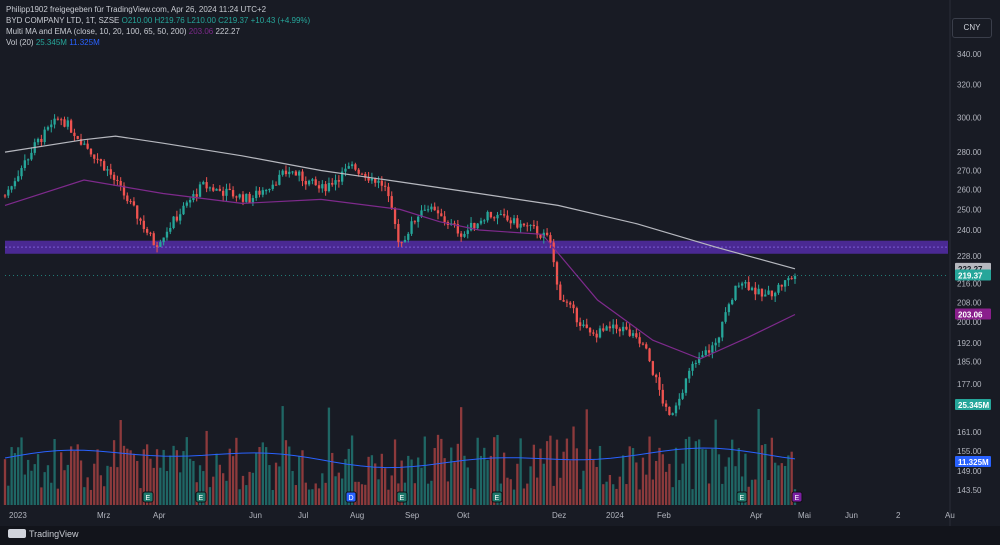 The width and height of the screenshot is (1000, 545). Describe the element at coordinates (500, 535) in the screenshot. I see `footer-bar: TradingView` at that location.